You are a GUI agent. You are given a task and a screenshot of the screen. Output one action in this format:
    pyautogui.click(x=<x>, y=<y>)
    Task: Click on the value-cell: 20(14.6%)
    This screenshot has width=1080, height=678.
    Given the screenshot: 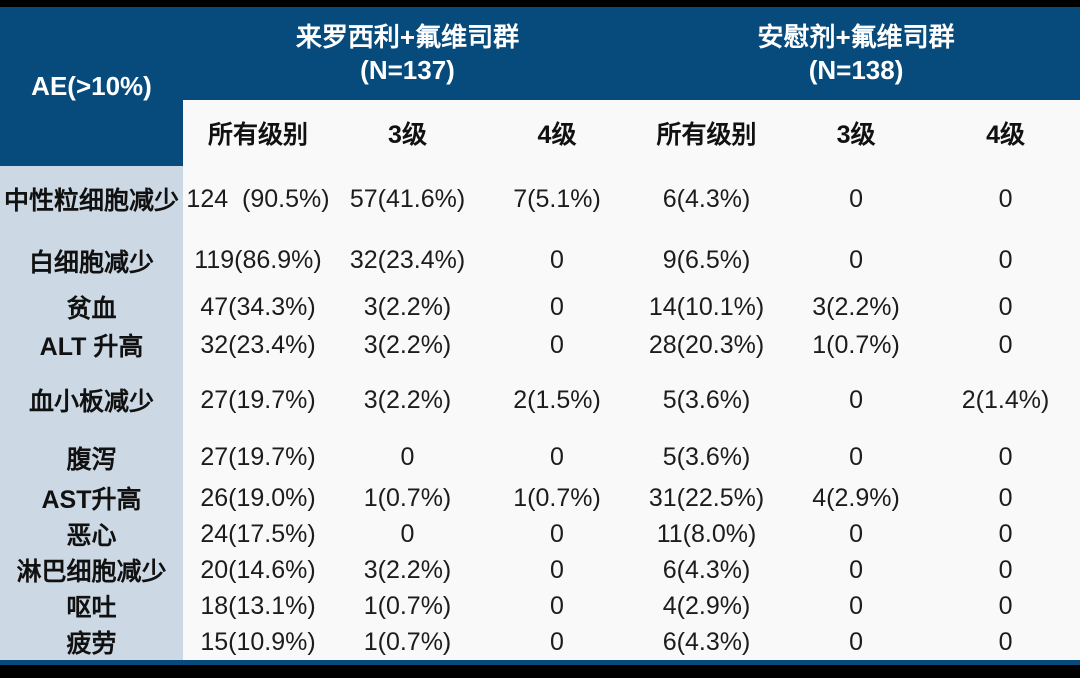 What is the action you would take?
    pyautogui.click(x=258, y=570)
    